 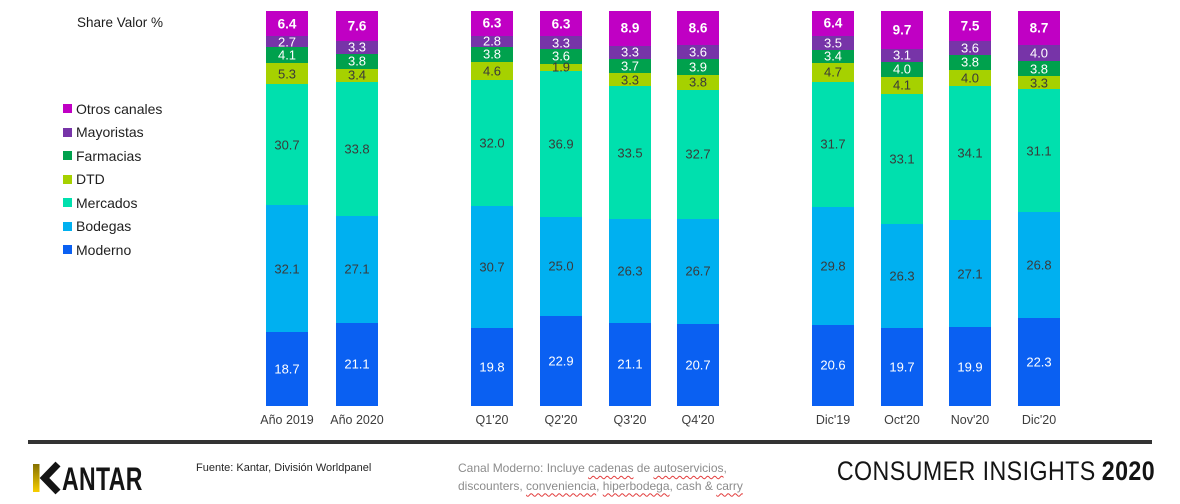 I want to click on legend-item: Otros canales, so click(x=112, y=109).